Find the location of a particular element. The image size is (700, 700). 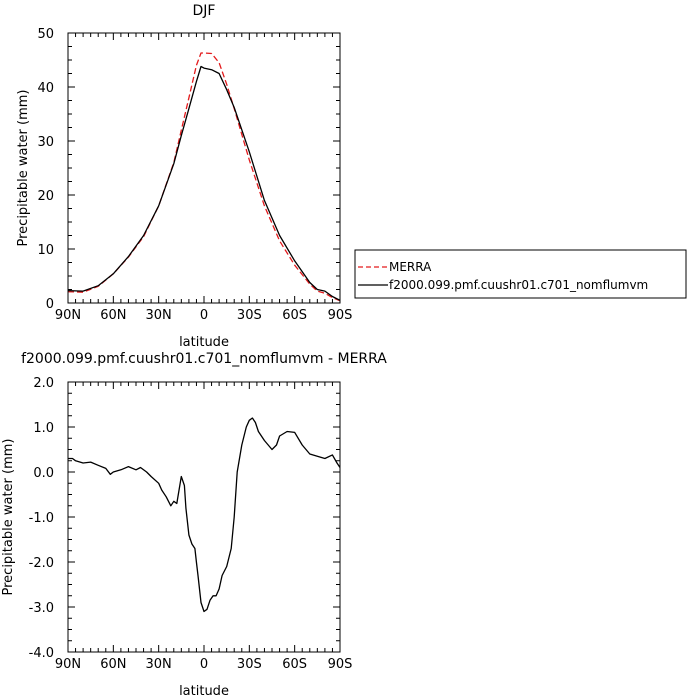

bottom-y-tick-label: -2.0 is located at coordinates (41, 563).